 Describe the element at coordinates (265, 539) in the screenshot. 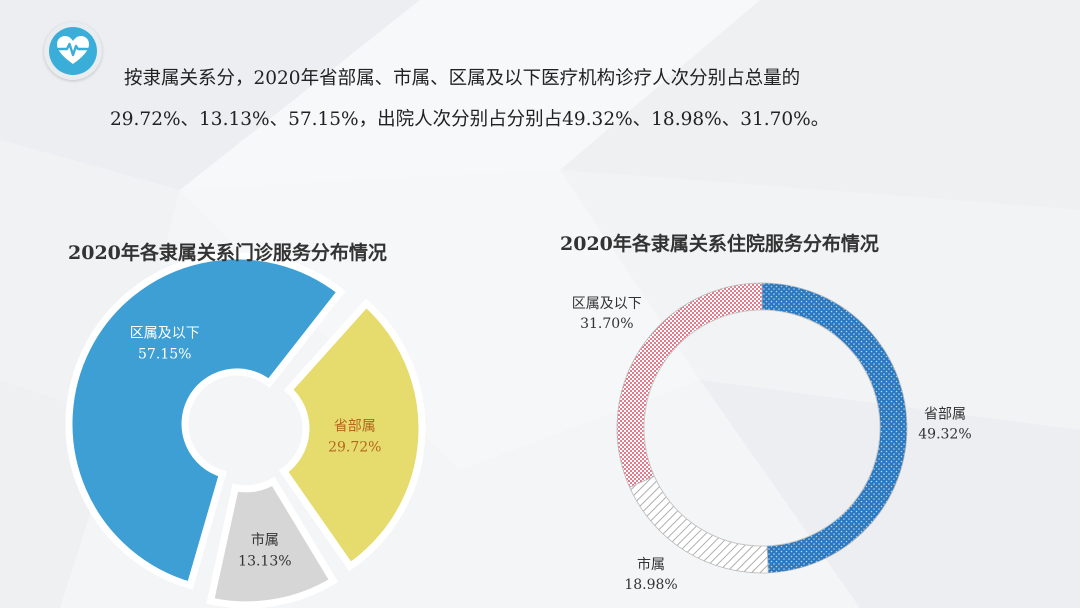

I see `outpatient-label-name-series-c: 市属` at that location.